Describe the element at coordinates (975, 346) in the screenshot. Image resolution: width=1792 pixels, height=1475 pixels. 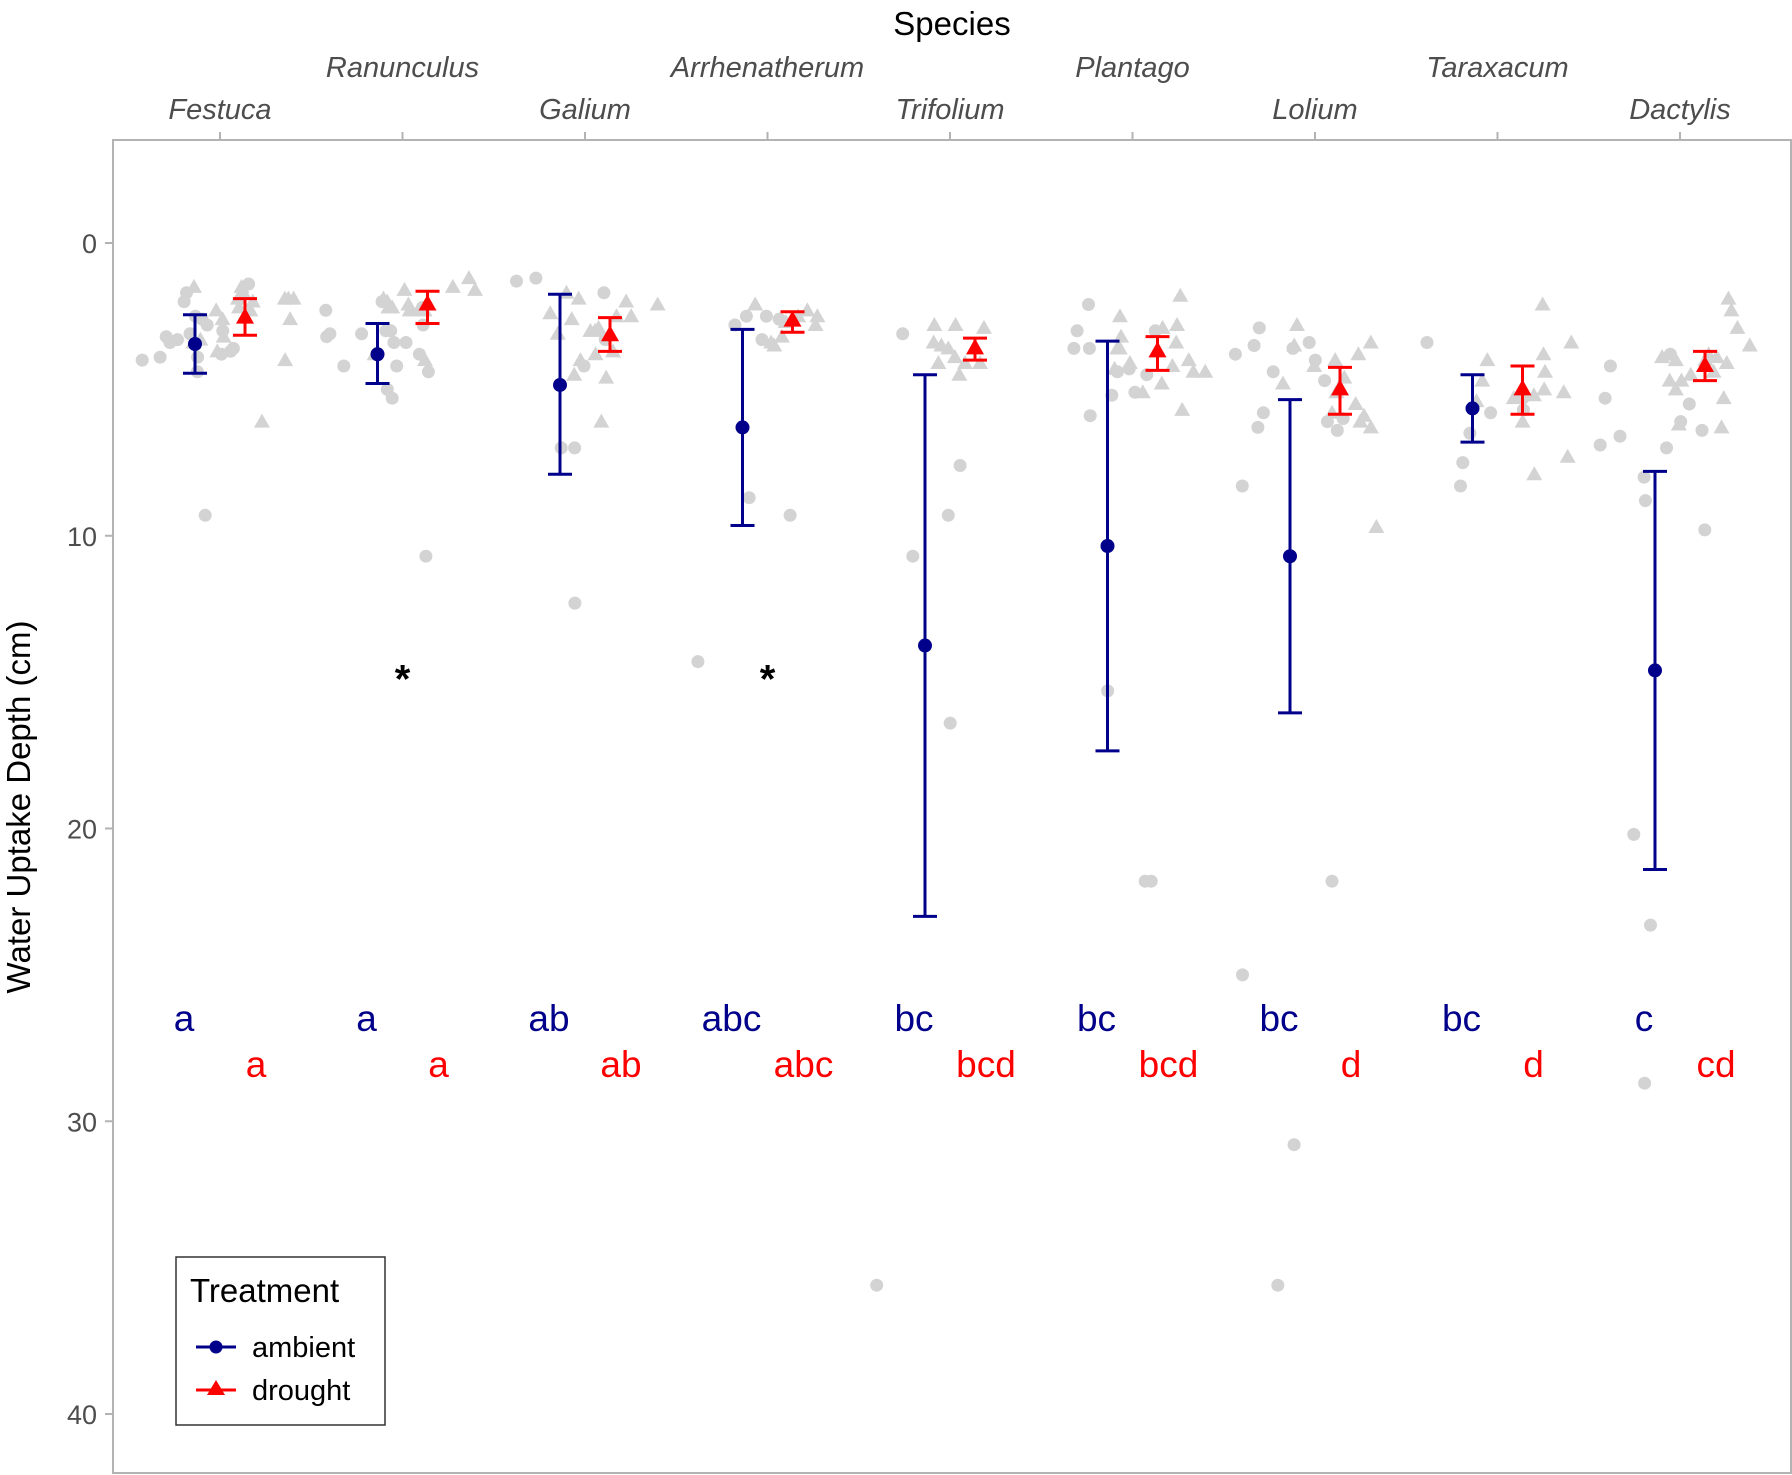
I see `mean-point-drought-trifolium` at that location.